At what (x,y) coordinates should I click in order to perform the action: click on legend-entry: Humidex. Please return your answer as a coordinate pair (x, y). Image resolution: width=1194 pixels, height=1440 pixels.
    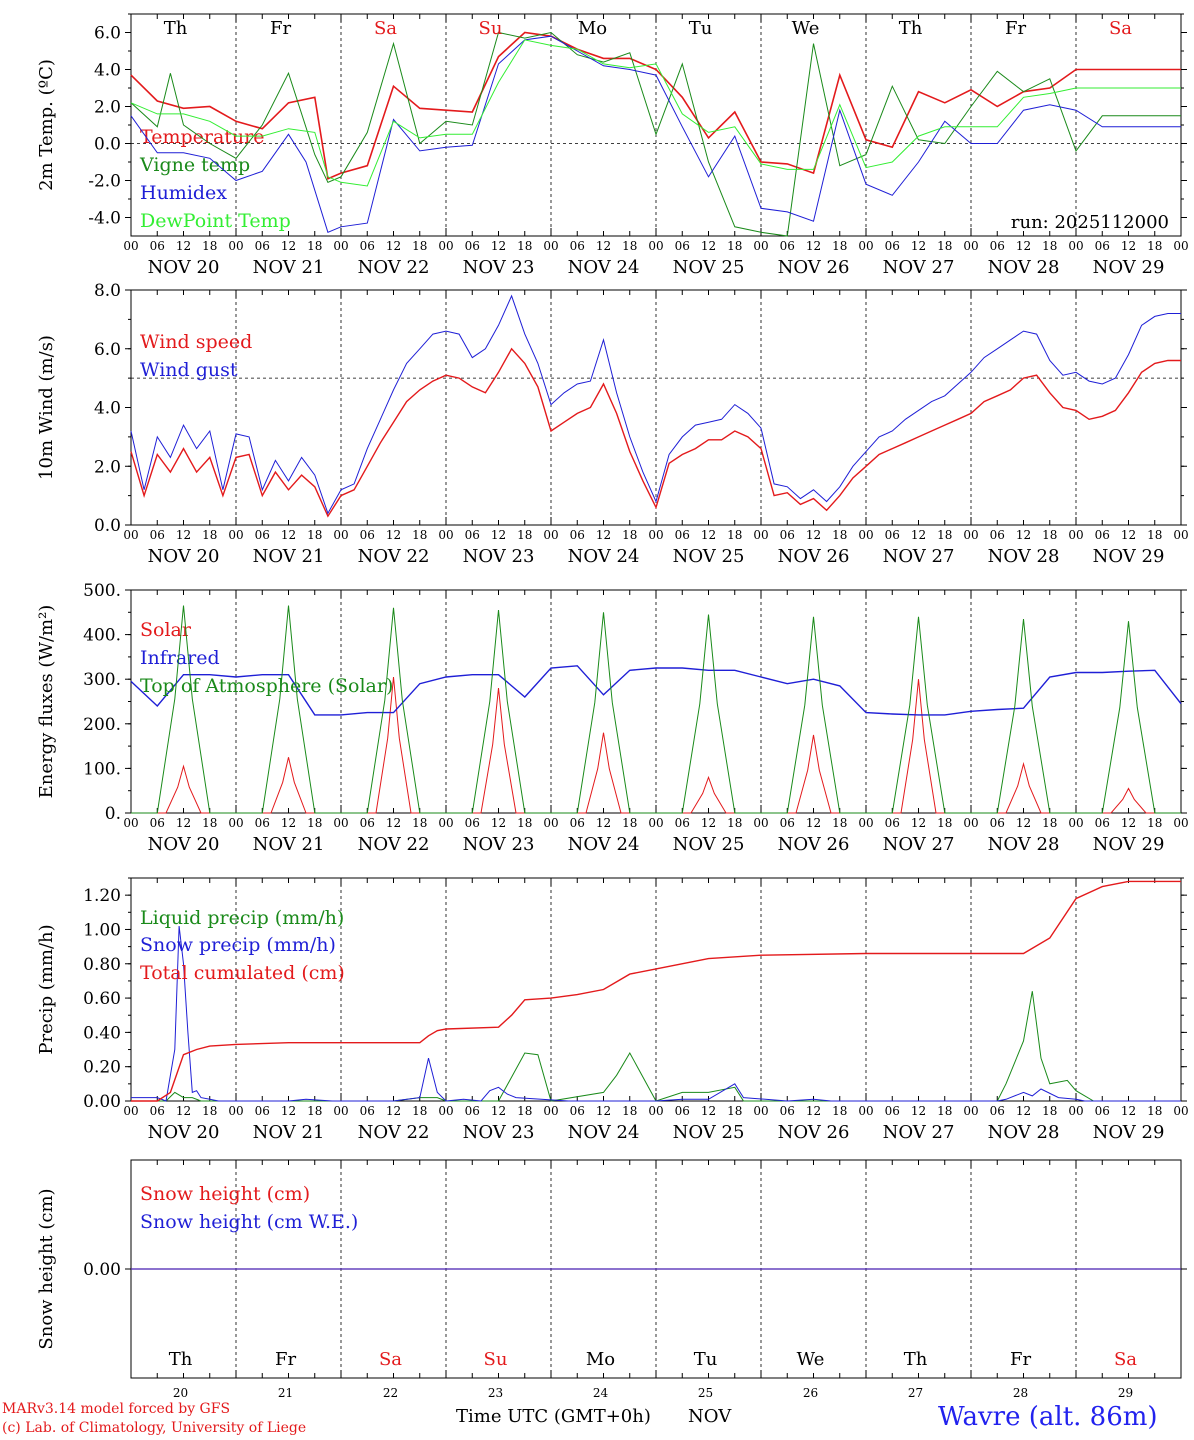
    Looking at the image, I should click on (183, 193).